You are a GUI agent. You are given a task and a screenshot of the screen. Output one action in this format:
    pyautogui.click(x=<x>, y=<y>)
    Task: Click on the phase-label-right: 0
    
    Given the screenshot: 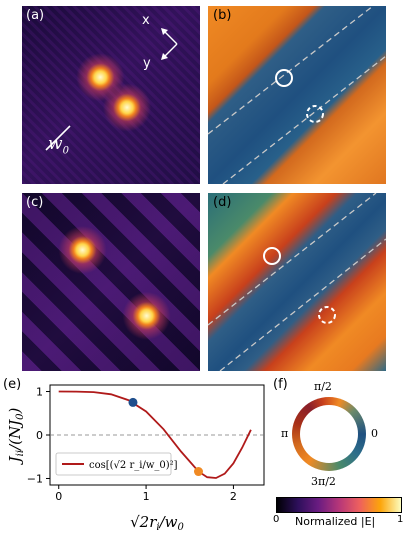 What is the action you would take?
    pyautogui.click(x=374, y=433)
    